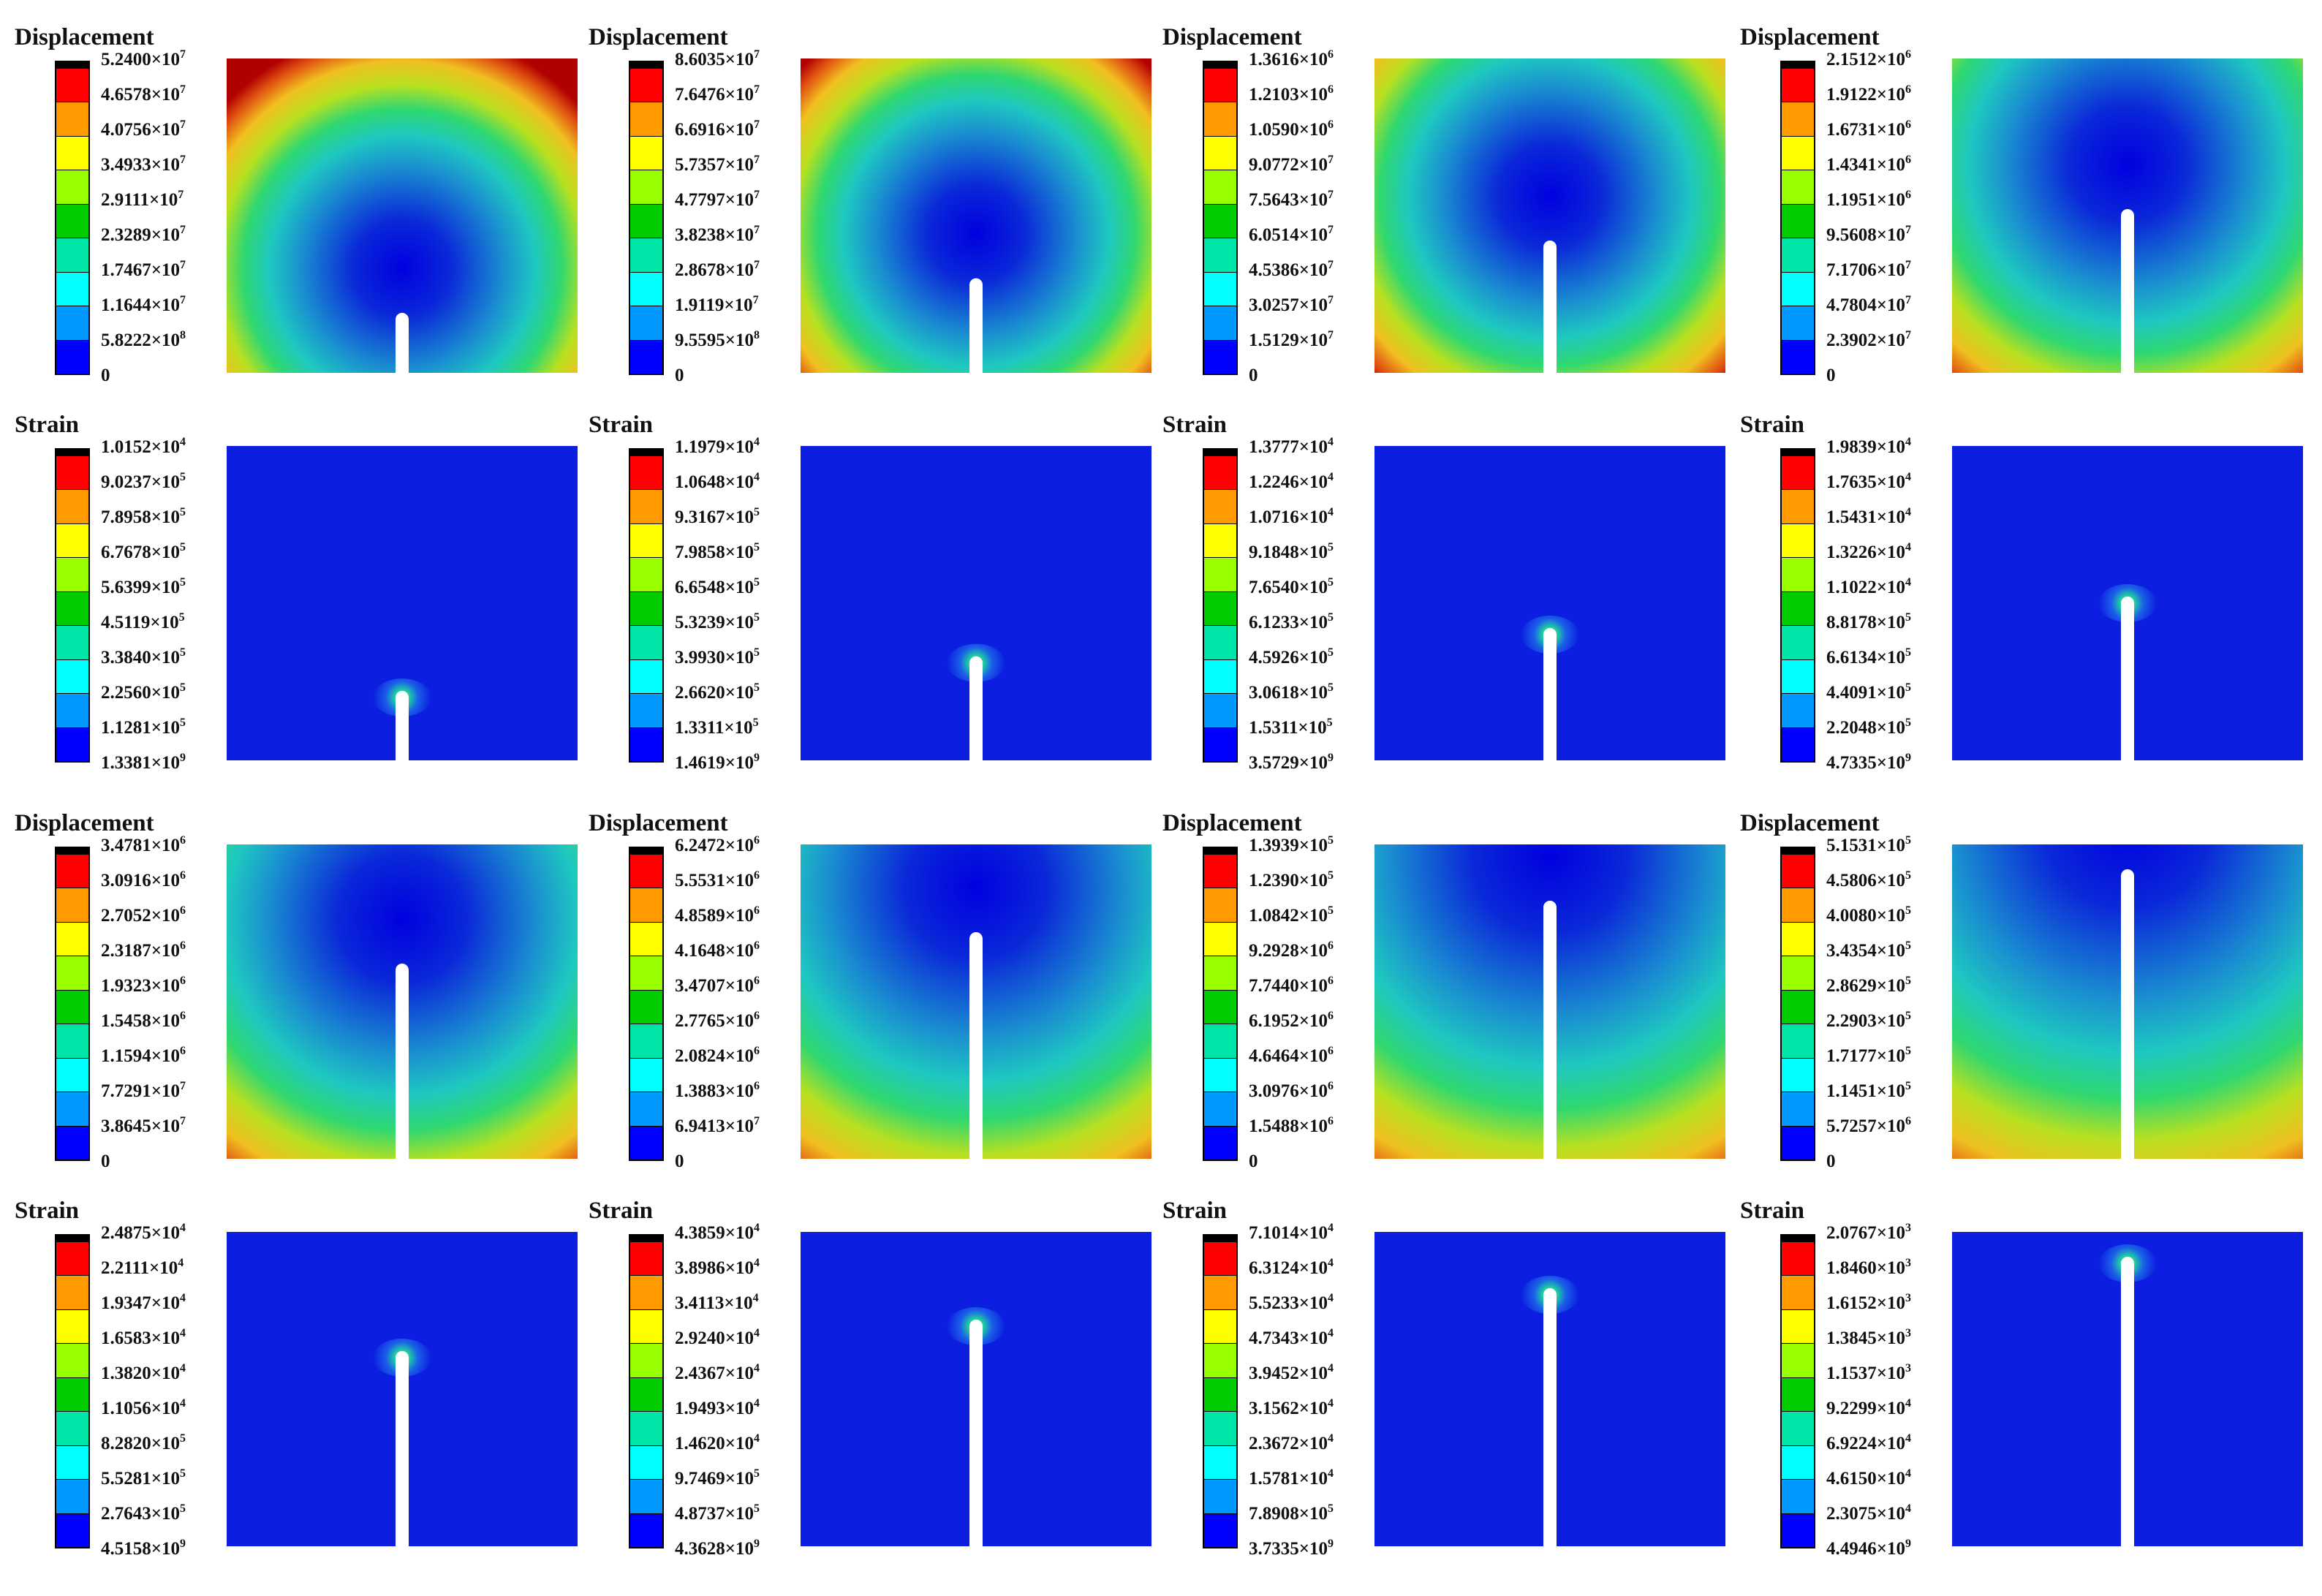 The image size is (2322, 1596). I want to click on legend-tick-label: 7.8958×10⁵, so click(143, 517).